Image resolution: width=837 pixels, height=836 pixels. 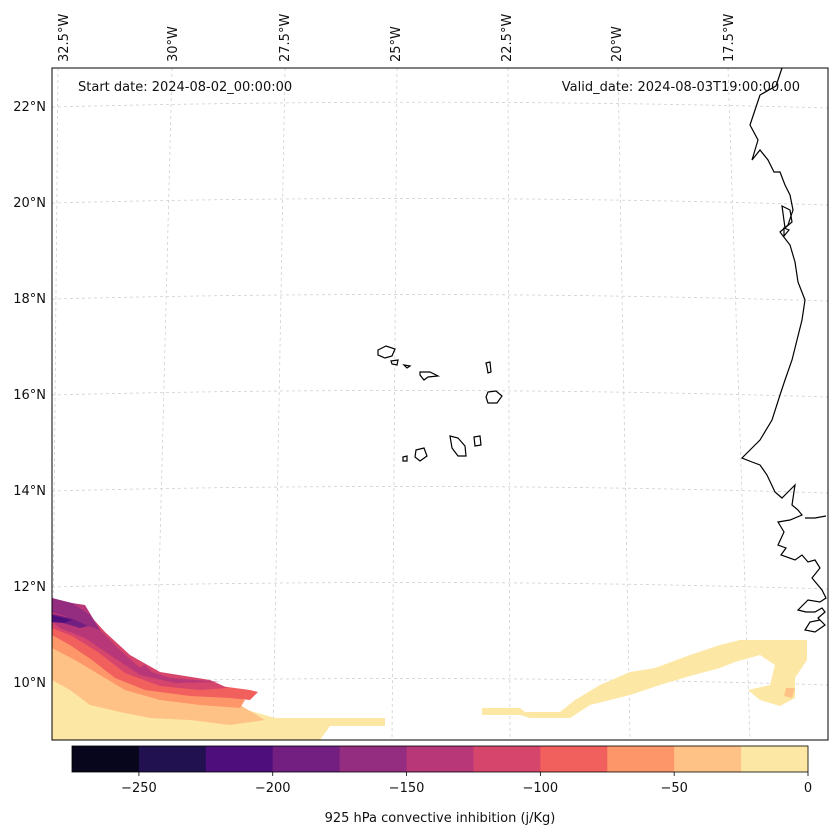 What do you see at coordinates (783, 350) in the screenshot?
I see `africa-coastline` at bounding box center [783, 350].